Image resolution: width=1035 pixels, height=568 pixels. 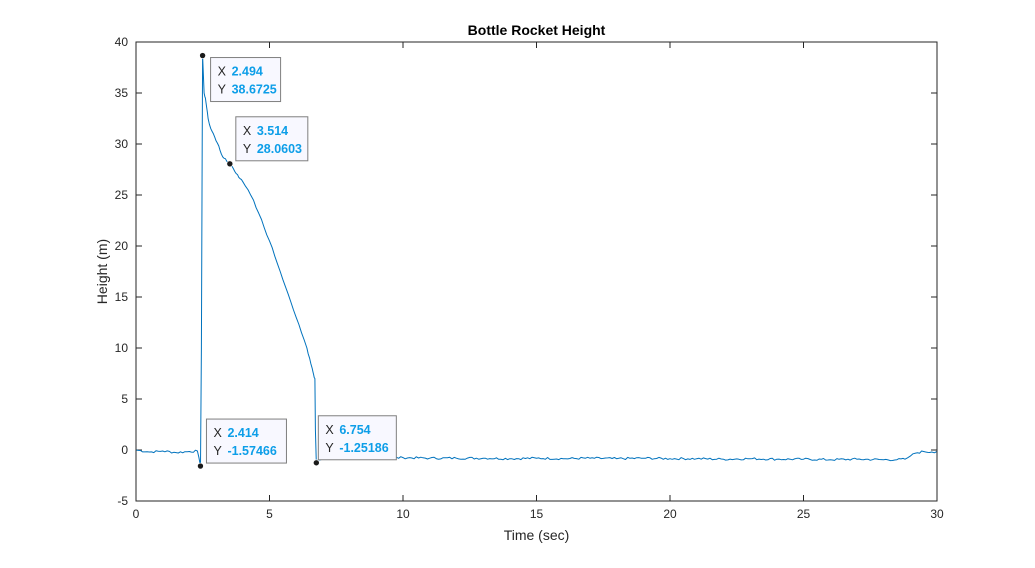 I want to click on datatip: X 6.754 Y -1.25186, so click(x=355, y=441).